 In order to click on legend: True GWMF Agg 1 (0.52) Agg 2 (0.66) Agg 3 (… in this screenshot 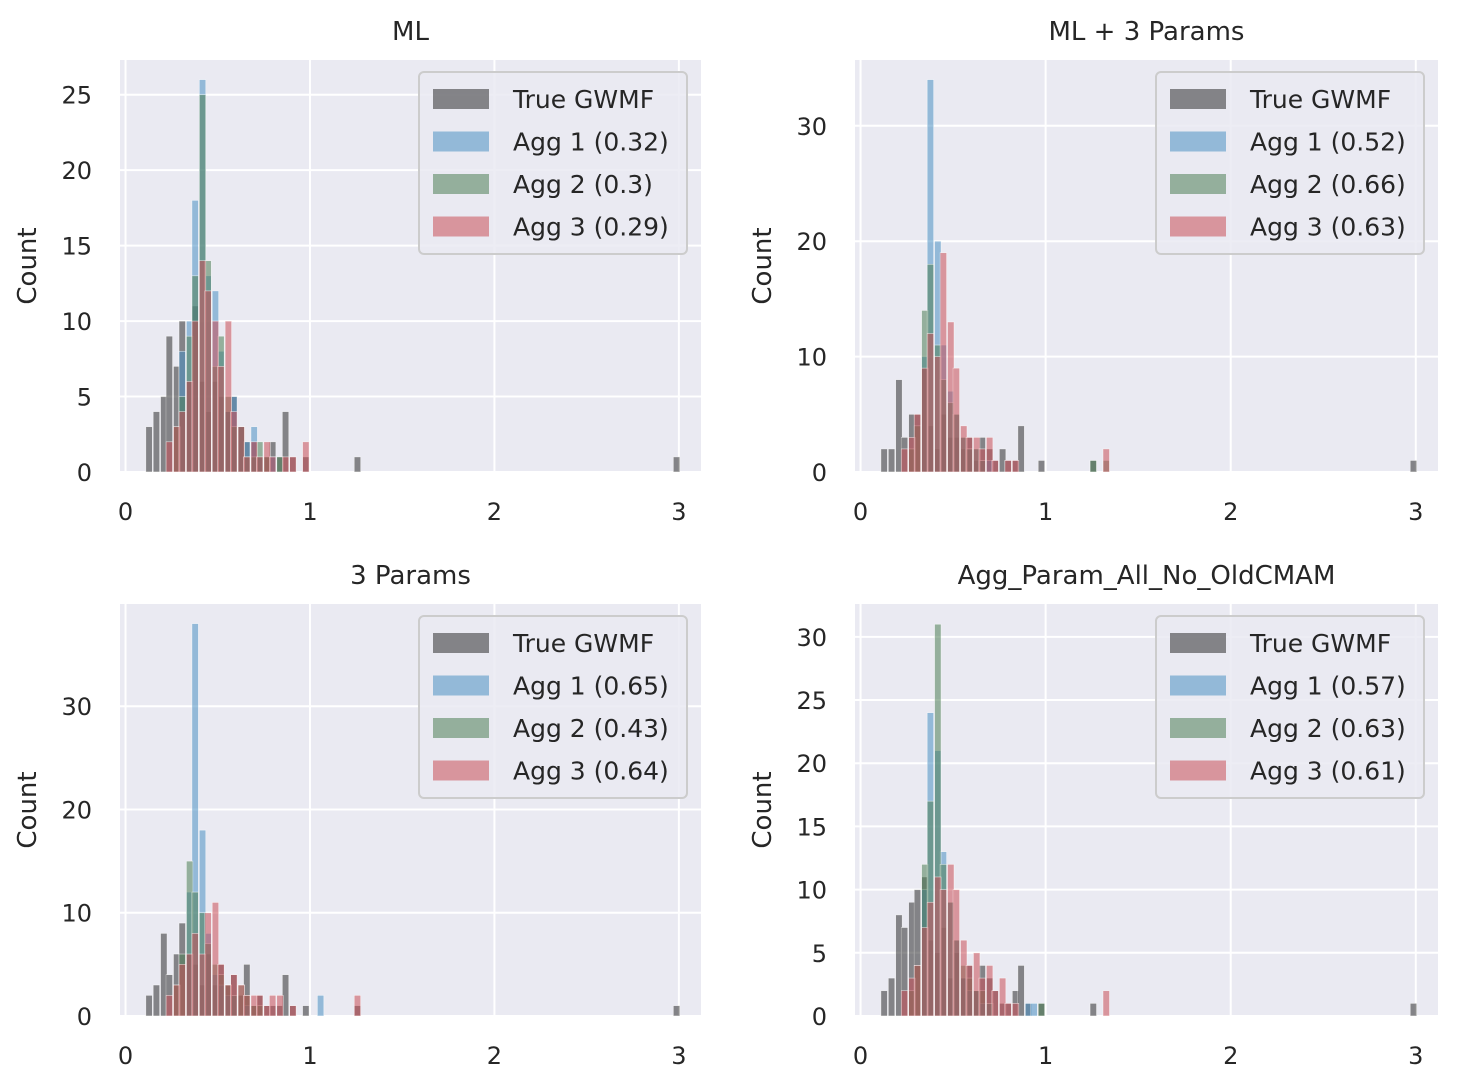, I will do `click(1290, 163)`.